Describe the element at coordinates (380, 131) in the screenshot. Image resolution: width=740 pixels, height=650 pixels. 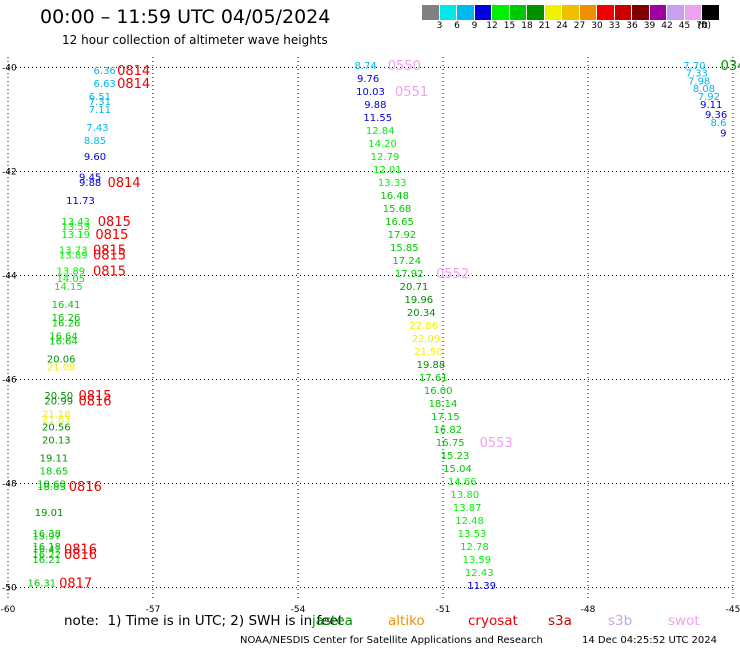
I see `wave-height-value: 12.84` at that location.